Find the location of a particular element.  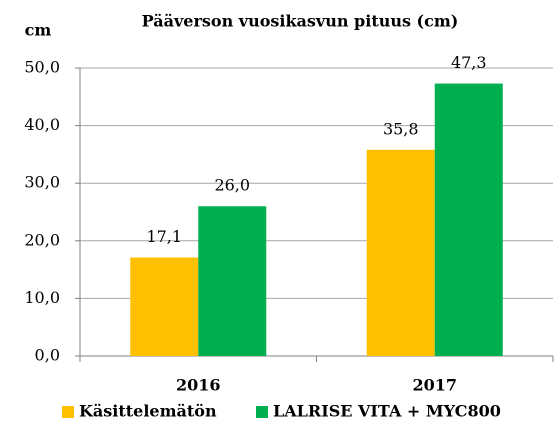

y-axis-label: cm is located at coordinates (38, 30).